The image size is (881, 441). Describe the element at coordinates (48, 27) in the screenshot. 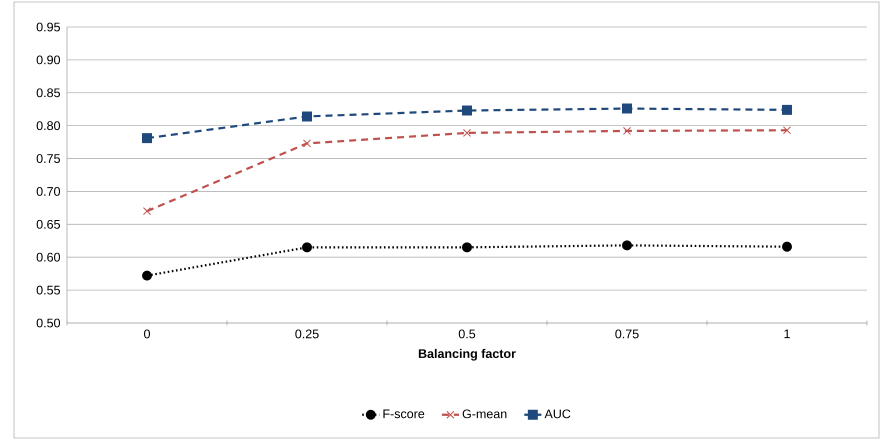

I see `y-tick-label: 0.95` at that location.